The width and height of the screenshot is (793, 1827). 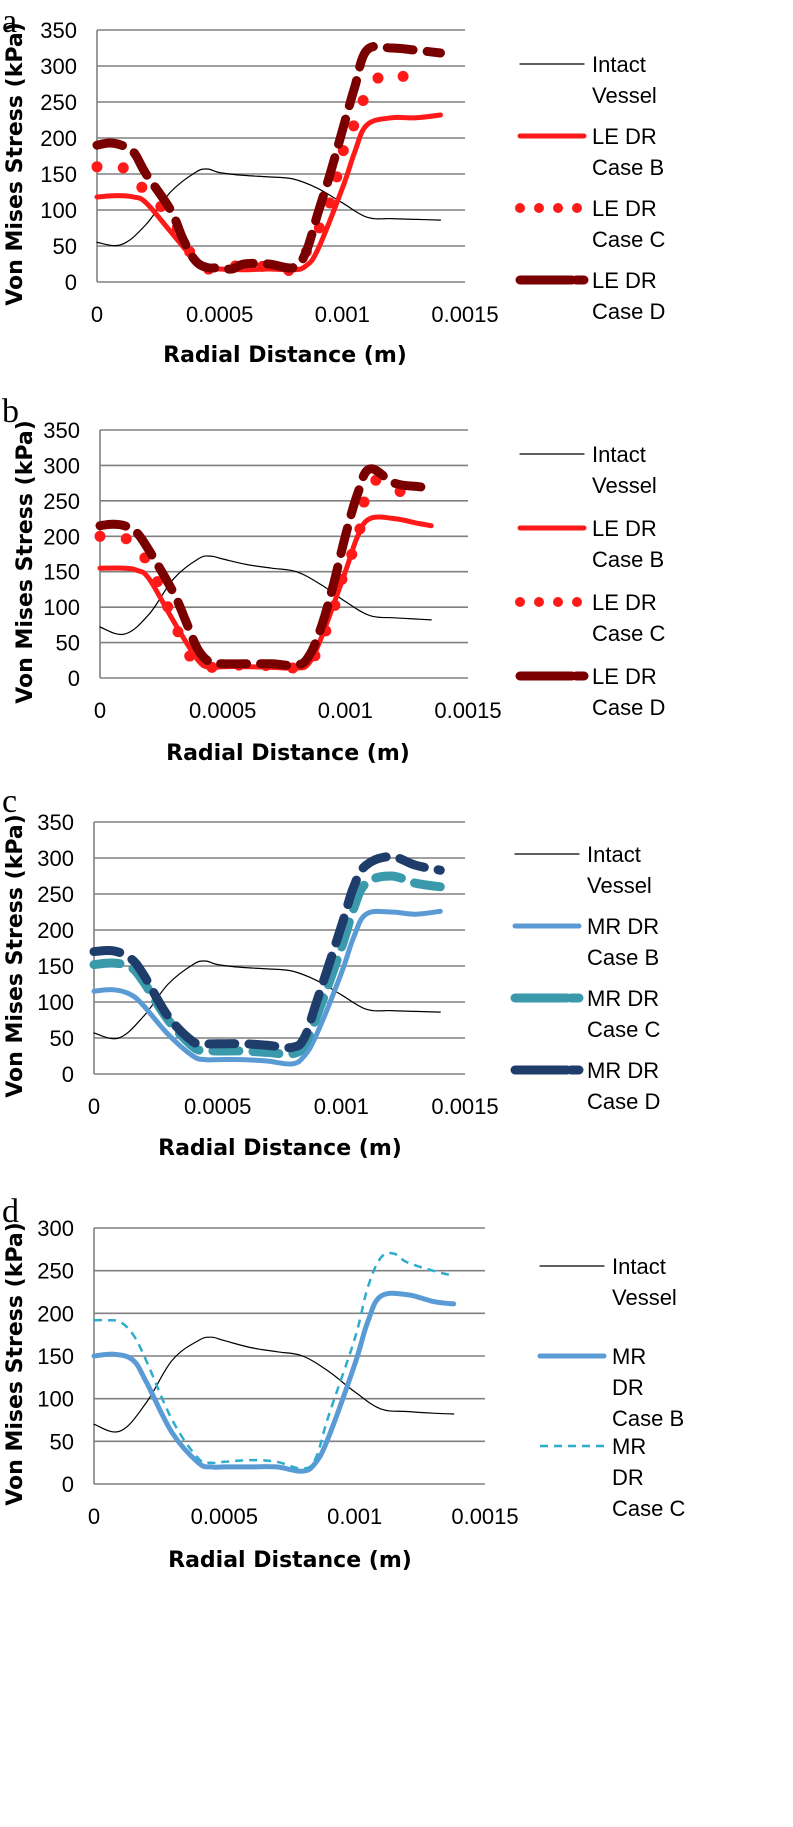 What do you see at coordinates (9, 801) in the screenshot?
I see `panel-letter-c: c` at bounding box center [9, 801].